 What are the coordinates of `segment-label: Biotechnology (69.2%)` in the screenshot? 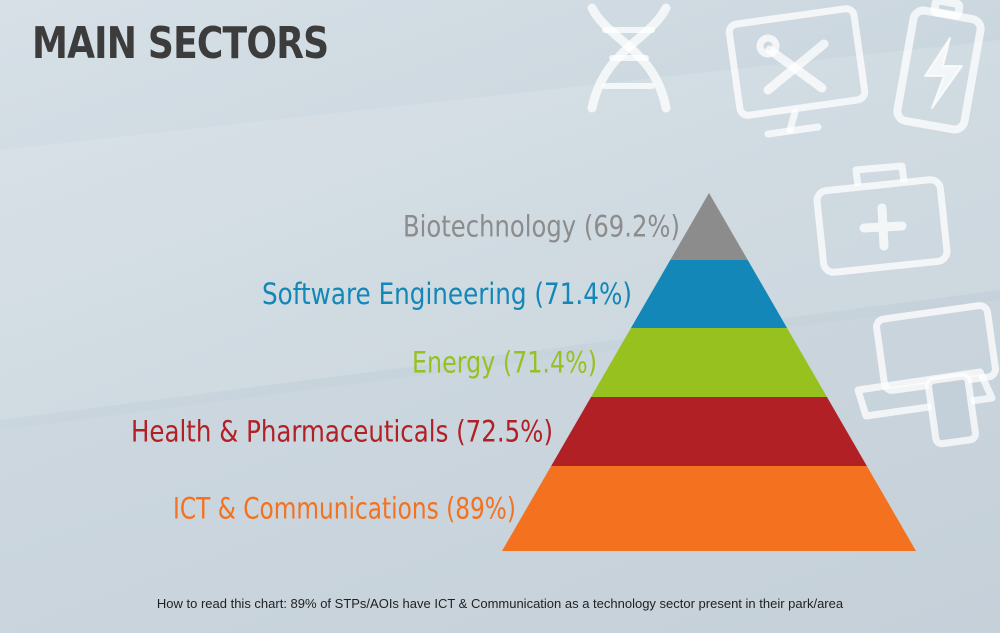 It's located at (541, 227).